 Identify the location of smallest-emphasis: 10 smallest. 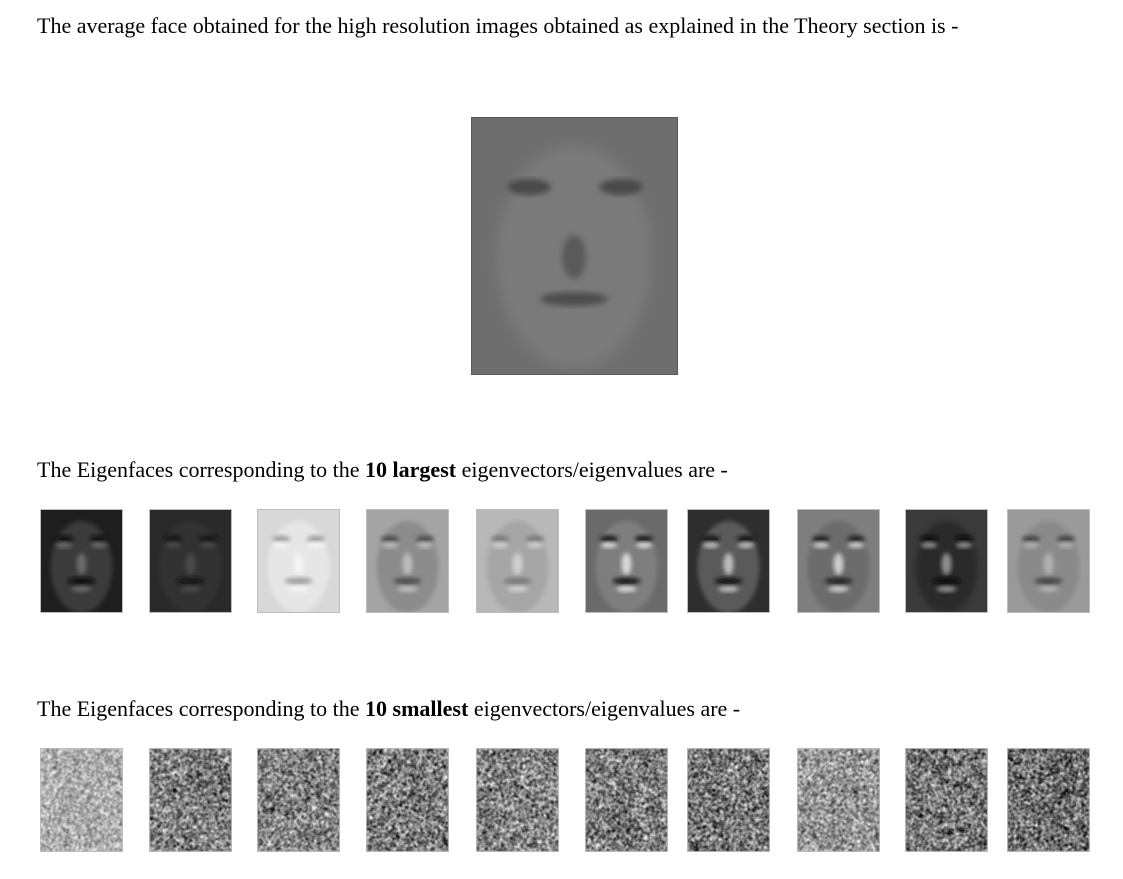
(417, 708).